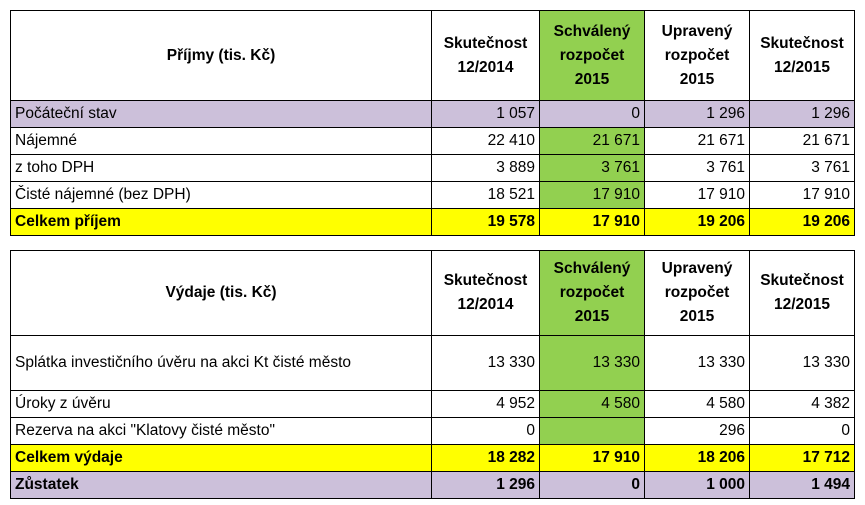 The height and width of the screenshot is (505, 865). What do you see at coordinates (697, 195) in the screenshot?
I see `cell-adjusted-2015: 17 910` at bounding box center [697, 195].